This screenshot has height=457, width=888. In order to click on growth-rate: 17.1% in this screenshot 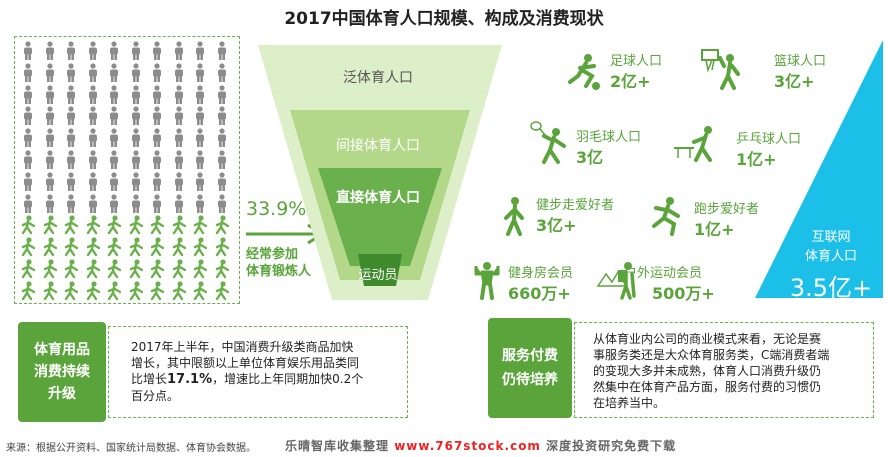, I will do `click(190, 379)`.